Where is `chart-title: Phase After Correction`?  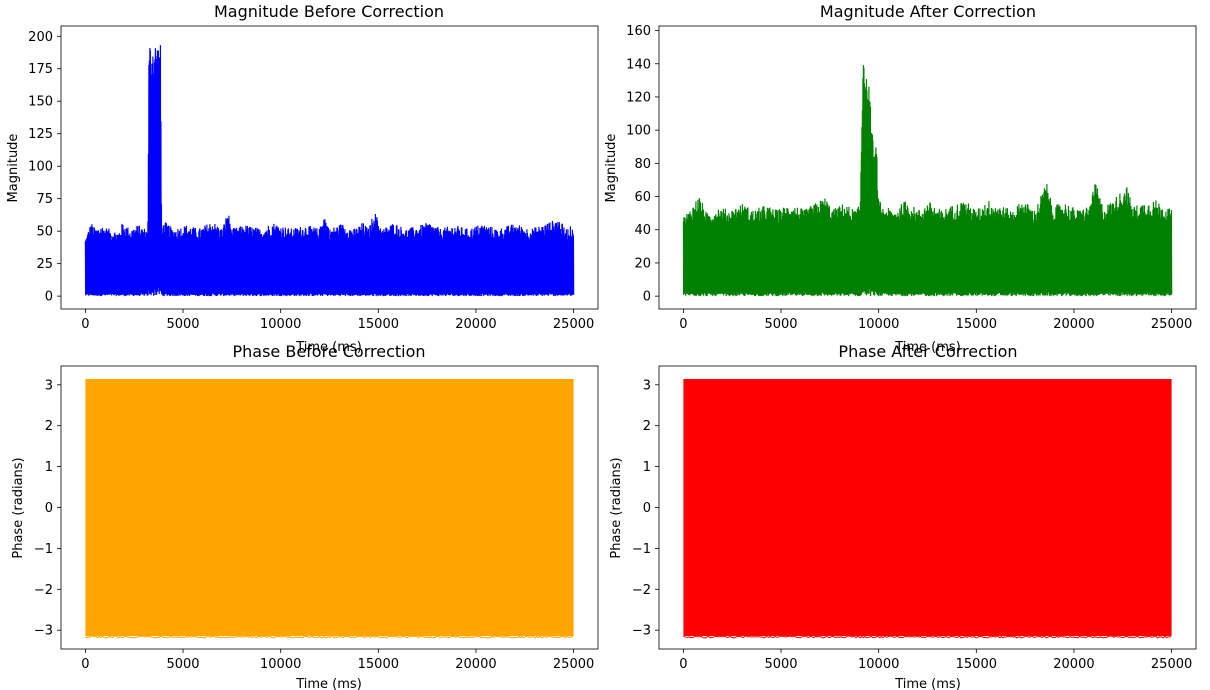
chart-title: Phase After Correction is located at coordinates (927, 351).